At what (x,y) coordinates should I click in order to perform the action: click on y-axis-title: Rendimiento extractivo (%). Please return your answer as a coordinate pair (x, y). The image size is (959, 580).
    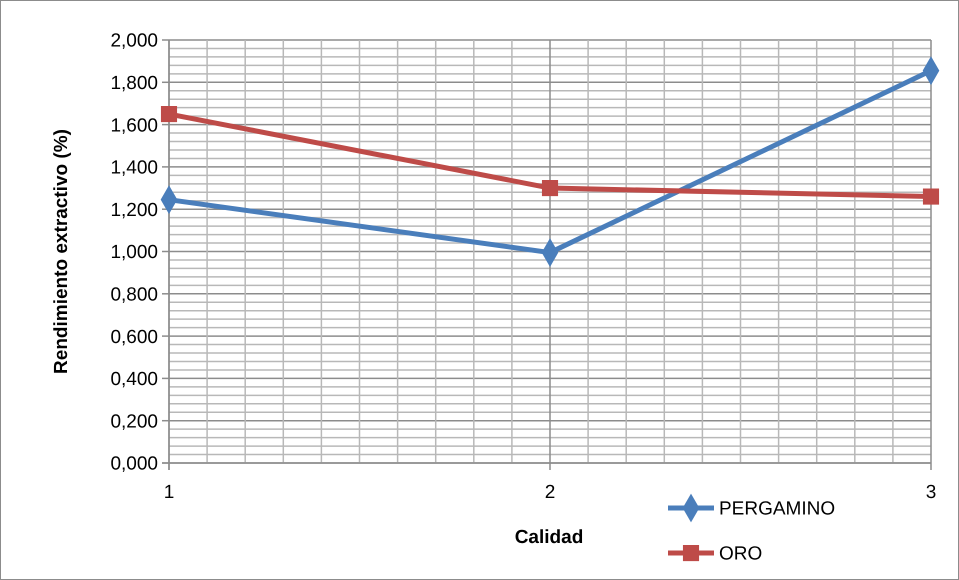
    Looking at the image, I should click on (61, 251).